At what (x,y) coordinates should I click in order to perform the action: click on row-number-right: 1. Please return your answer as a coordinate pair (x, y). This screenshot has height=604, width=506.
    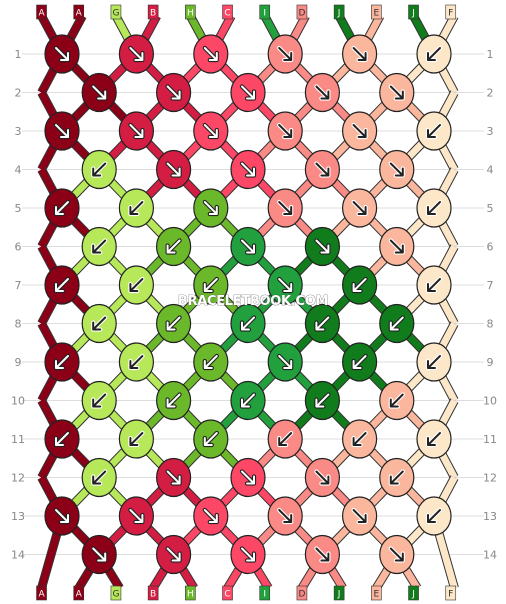
    Looking at the image, I should click on (490, 54).